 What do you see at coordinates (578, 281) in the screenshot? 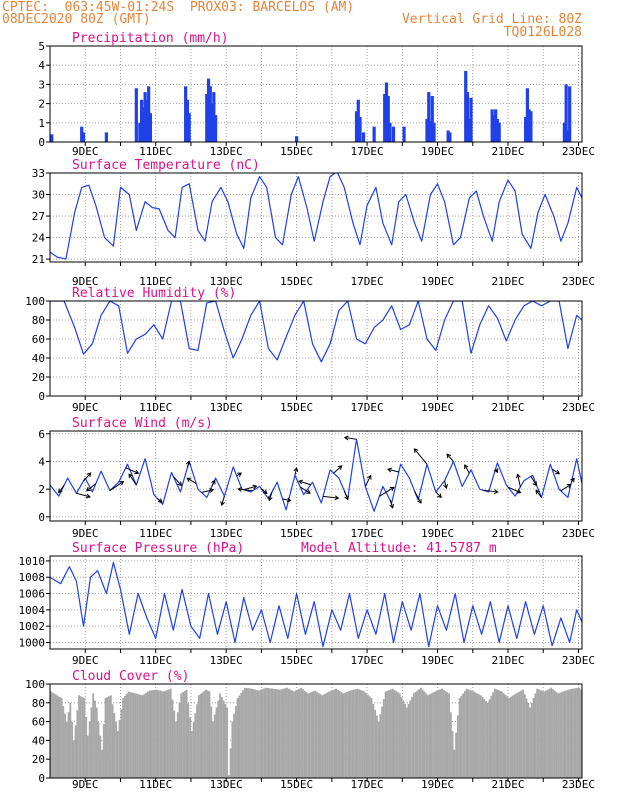
I see `temp-xtick-label: 23DEC` at bounding box center [578, 281].